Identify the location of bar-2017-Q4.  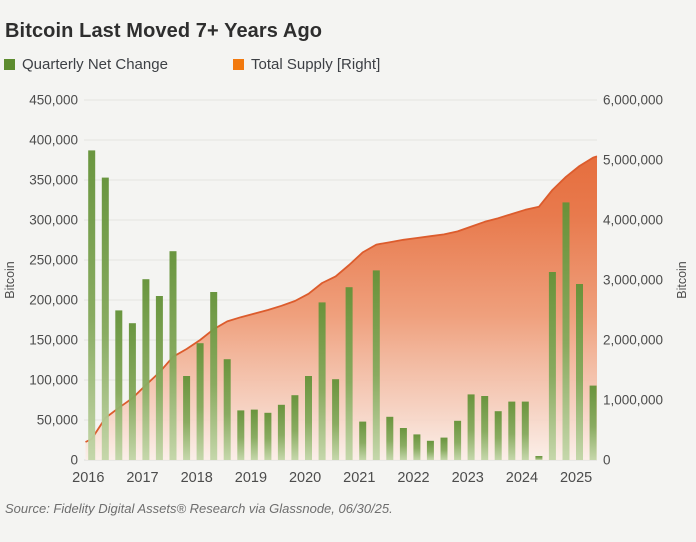
(187, 418).